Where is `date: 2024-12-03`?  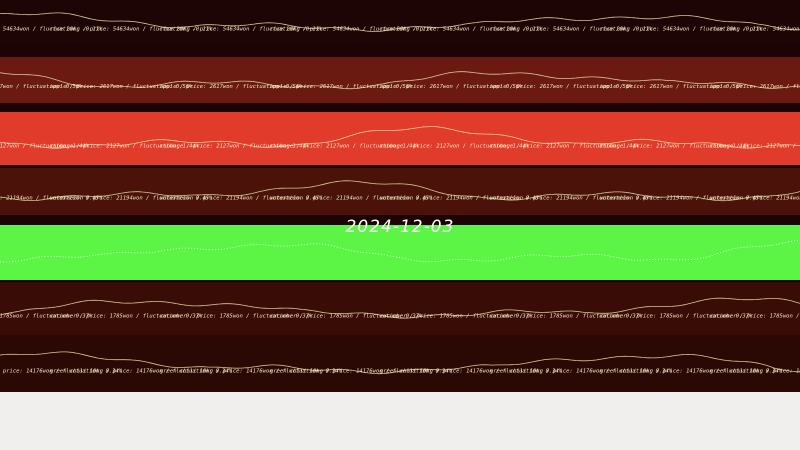
date: 2024-12-03 is located at coordinates (400, 227).